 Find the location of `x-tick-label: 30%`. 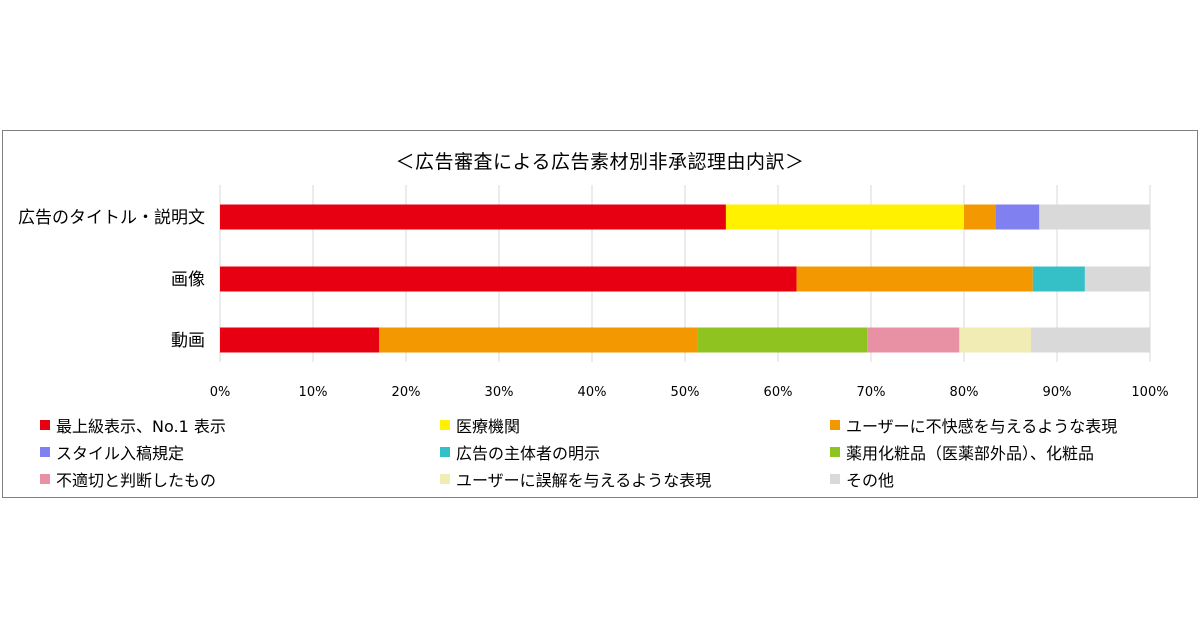

x-tick-label: 30% is located at coordinates (499, 392).